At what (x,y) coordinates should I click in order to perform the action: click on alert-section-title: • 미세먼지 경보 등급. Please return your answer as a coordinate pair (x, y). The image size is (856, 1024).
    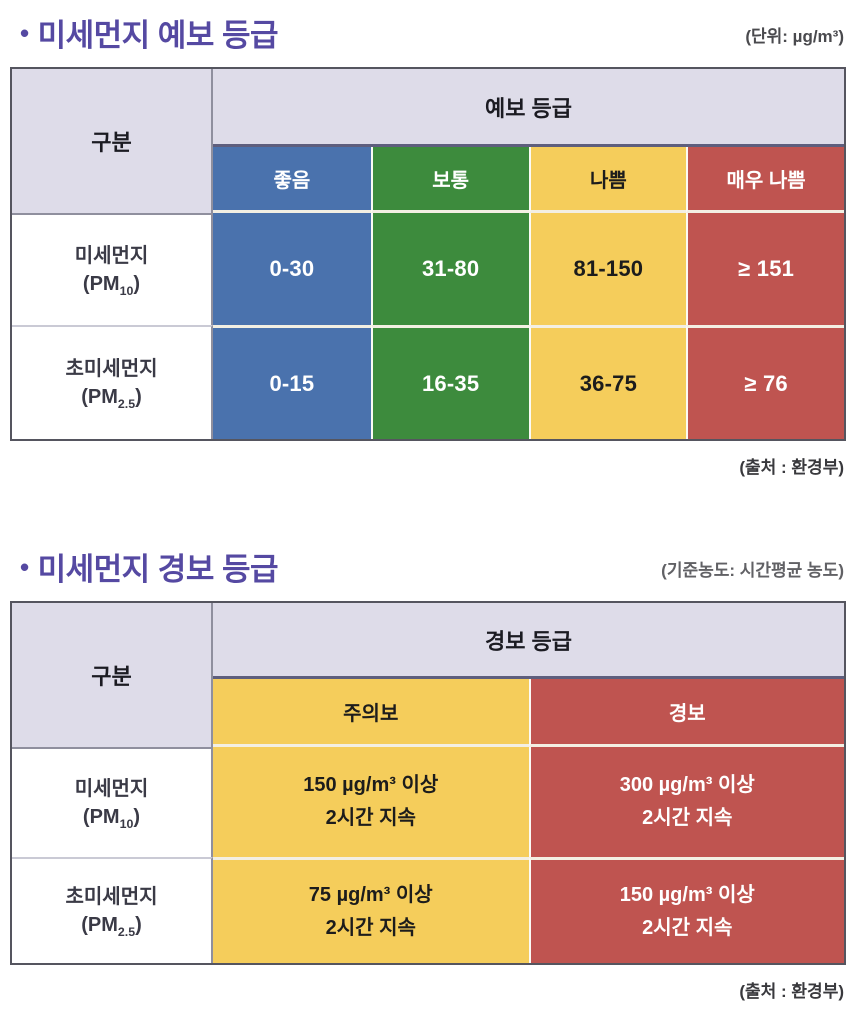
    Looking at the image, I should click on (149, 566).